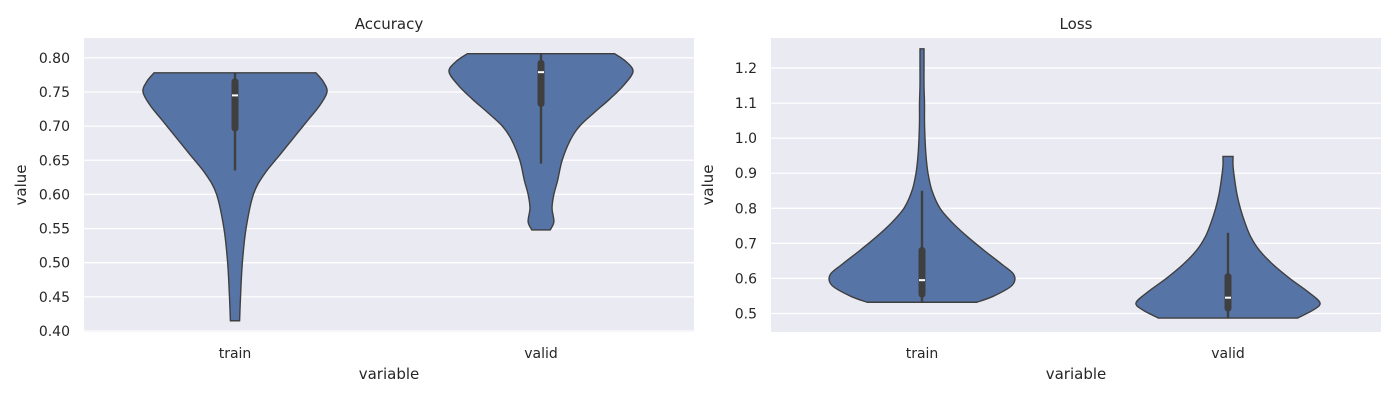 The height and width of the screenshot is (400, 1400). What do you see at coordinates (54, 161) in the screenshot?
I see `y-tick-label: 0.65` at bounding box center [54, 161].